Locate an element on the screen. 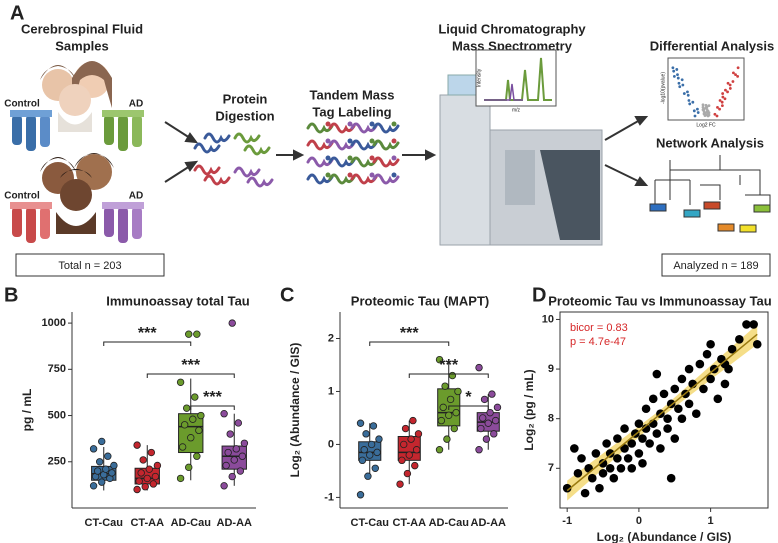  x-tick-label: CT-Cau is located at coordinates (370, 523).